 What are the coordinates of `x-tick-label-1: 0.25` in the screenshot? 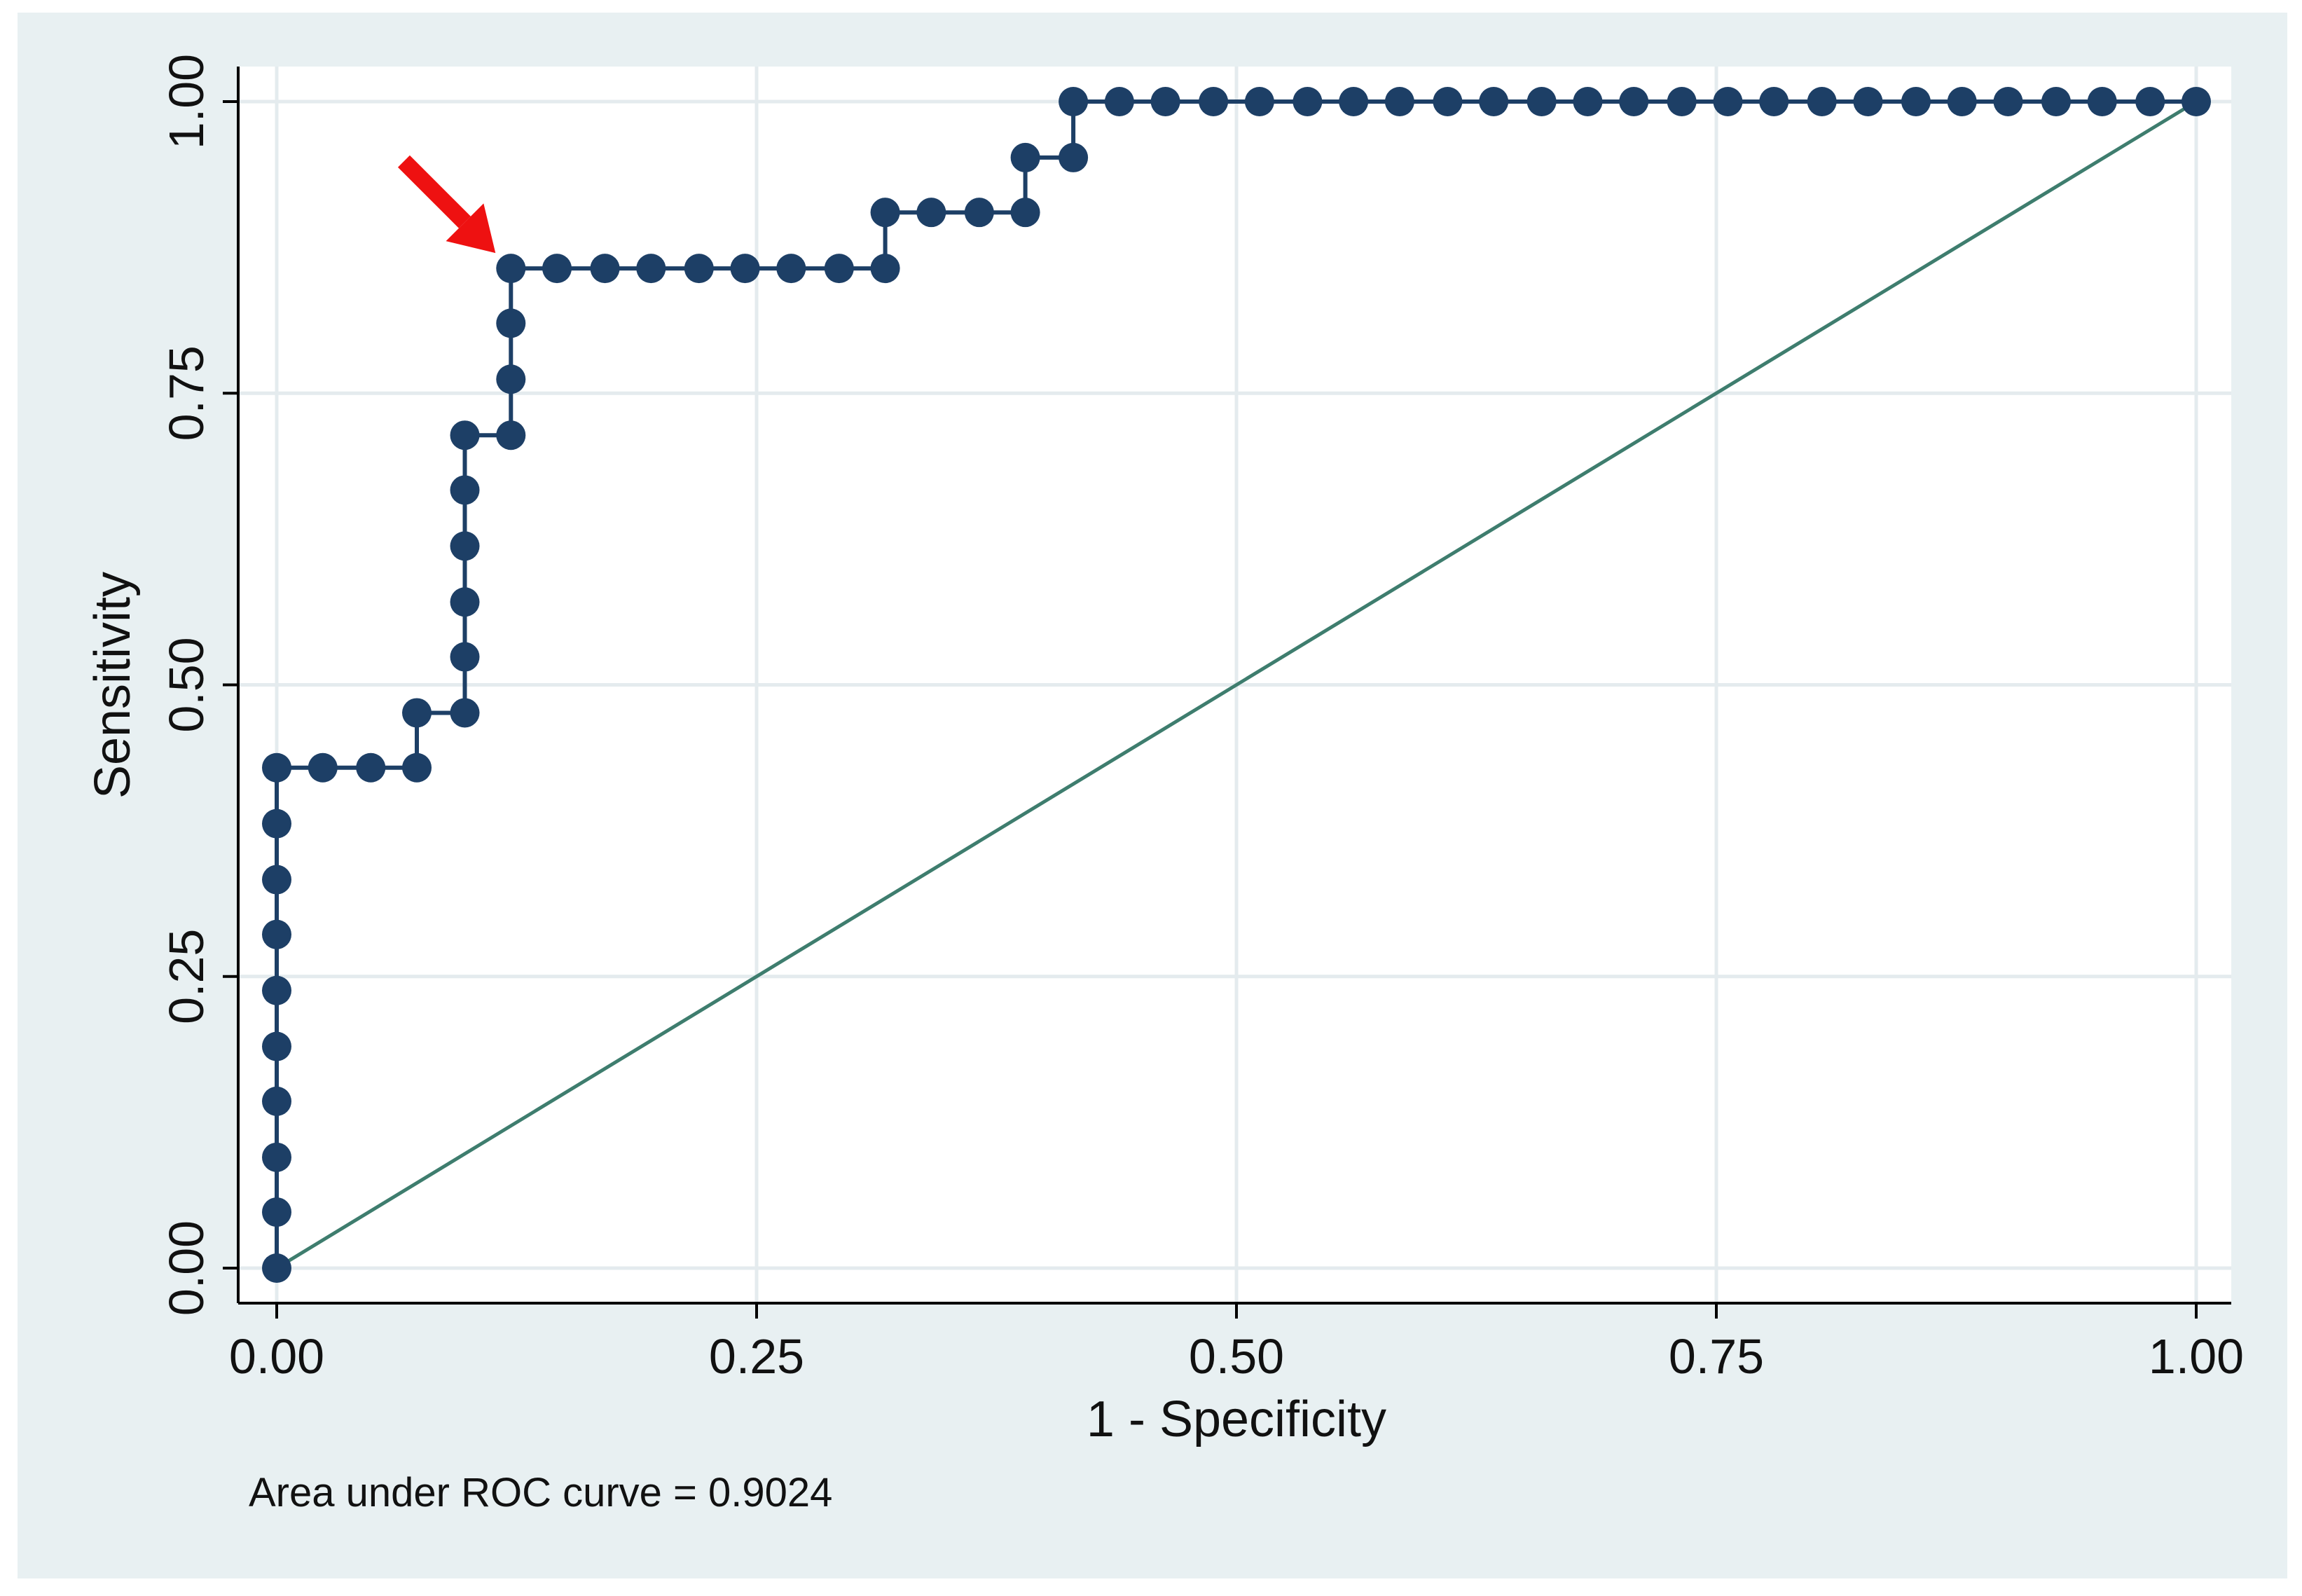 It's located at (756, 1356).